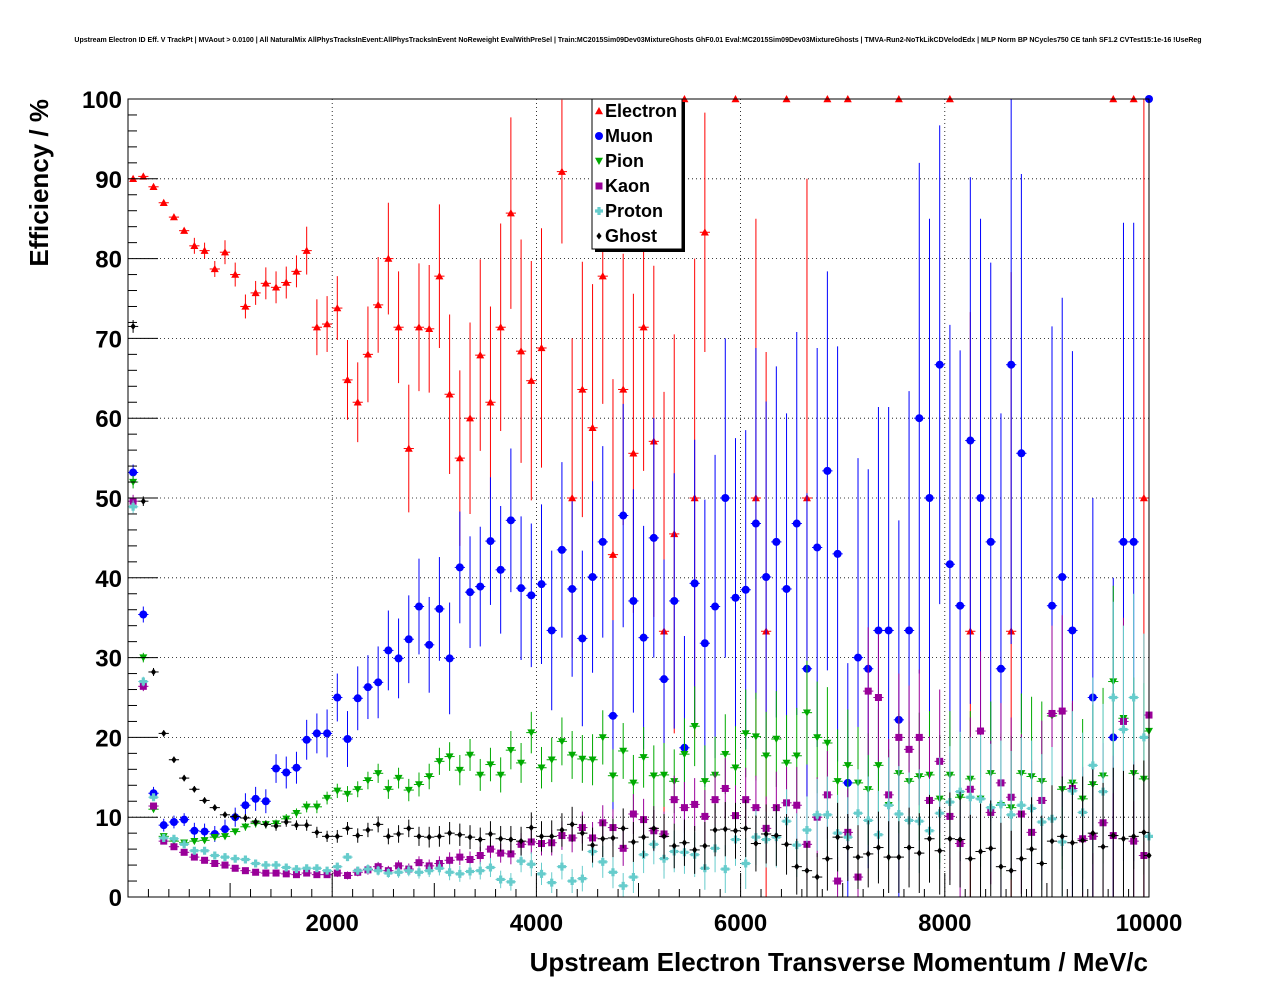 The width and height of the screenshot is (1276, 996). I want to click on y-tick-label: 100, so click(102, 100).